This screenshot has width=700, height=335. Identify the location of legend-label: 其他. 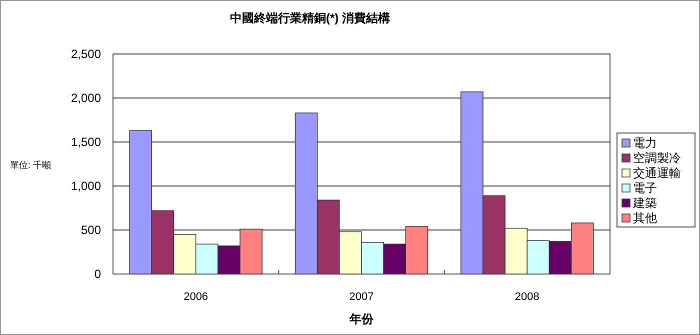
(645, 218).